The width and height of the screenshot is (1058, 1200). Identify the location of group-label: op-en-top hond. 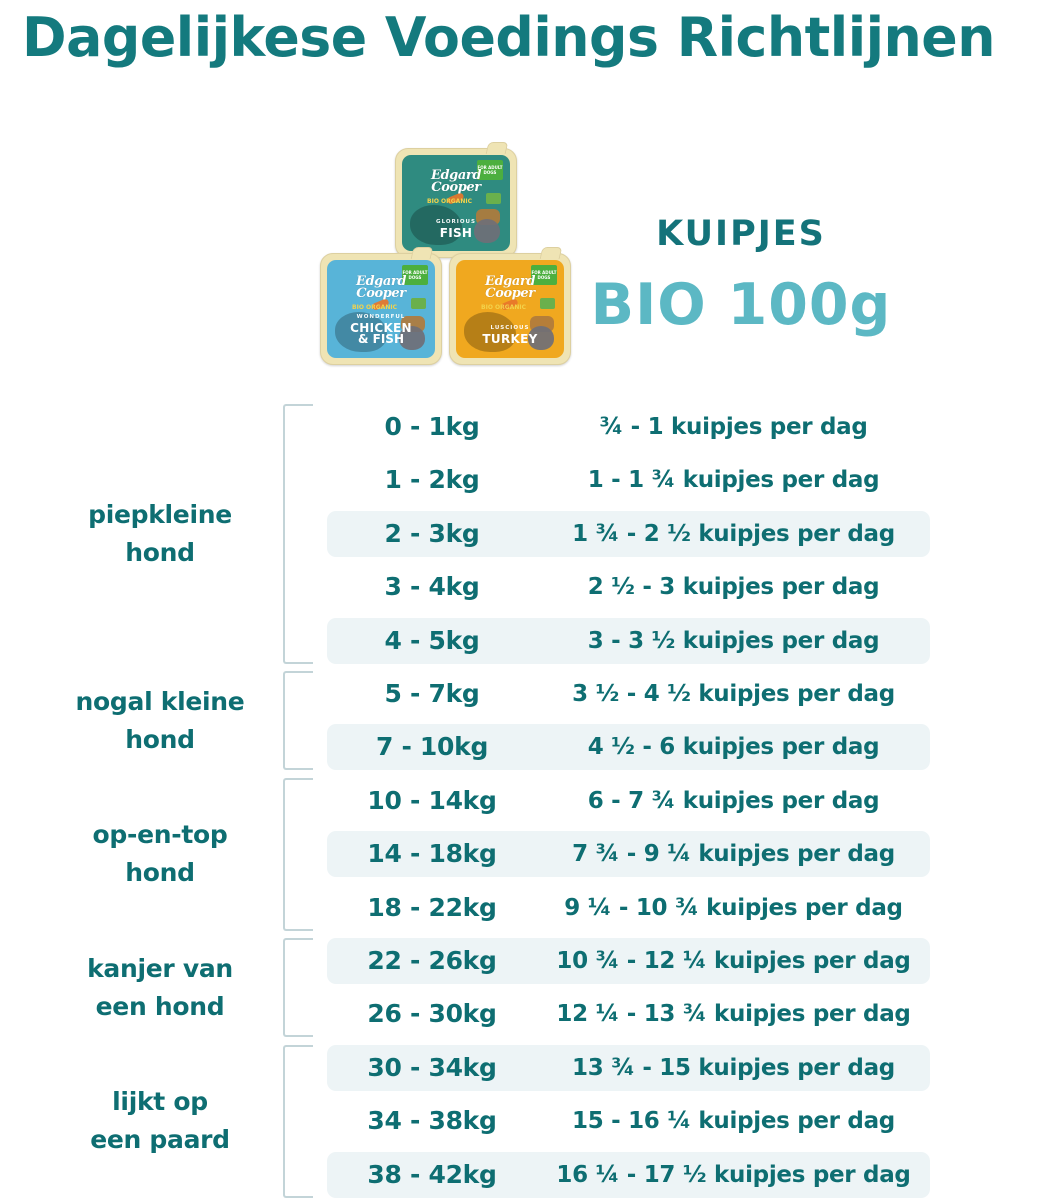
(160, 854).